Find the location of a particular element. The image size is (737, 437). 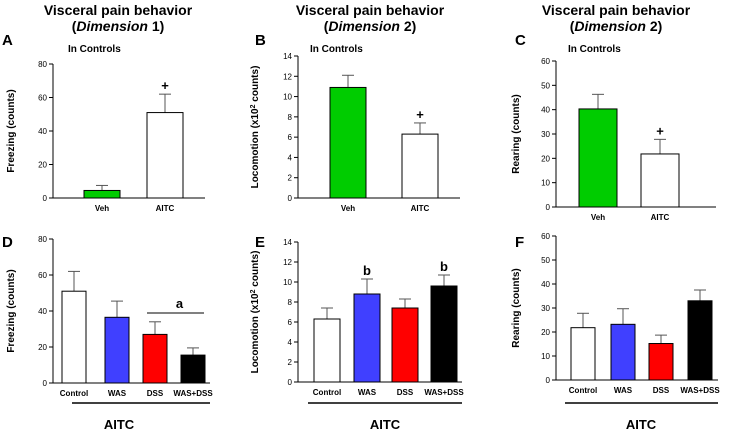

significance-label: a is located at coordinates (180, 303).